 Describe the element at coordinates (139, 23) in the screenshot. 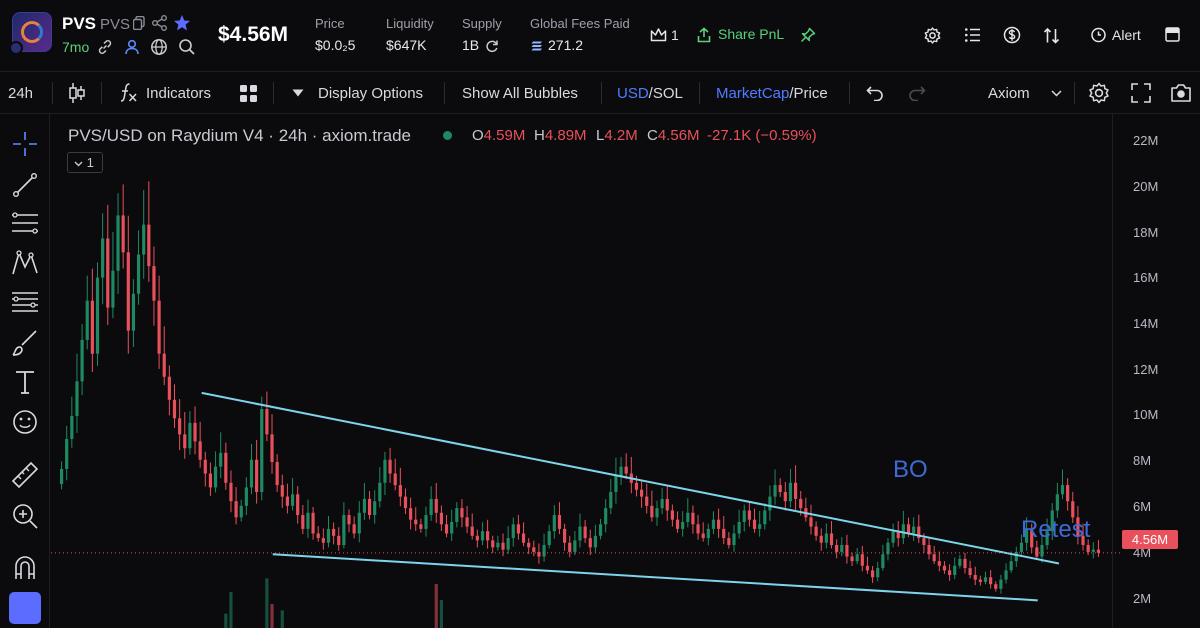

I see `copy-icon` at that location.